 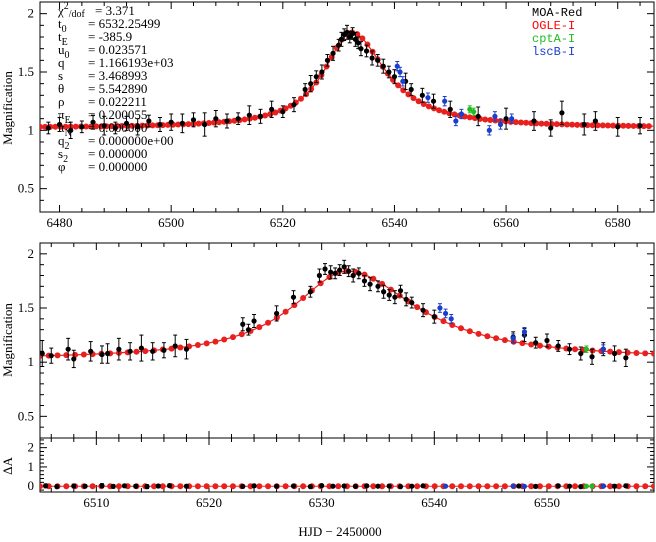 I want to click on residual-ylabel: ΔA, so click(x=7, y=466).